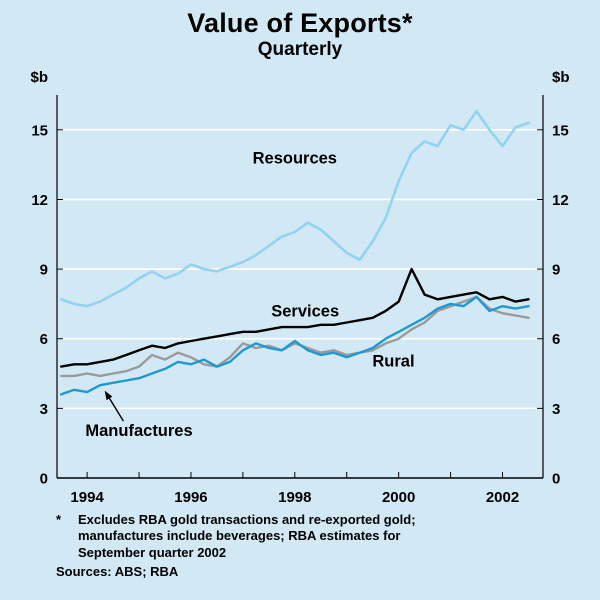 Image resolution: width=600 pixels, height=600 pixels. I want to click on x-tick-label: 1996, so click(190, 497).